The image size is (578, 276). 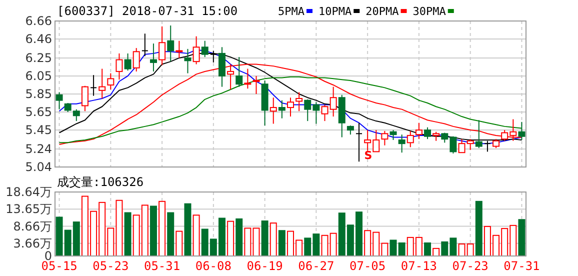 I want to click on y-tick-label: 5.24, so click(x=38, y=149).